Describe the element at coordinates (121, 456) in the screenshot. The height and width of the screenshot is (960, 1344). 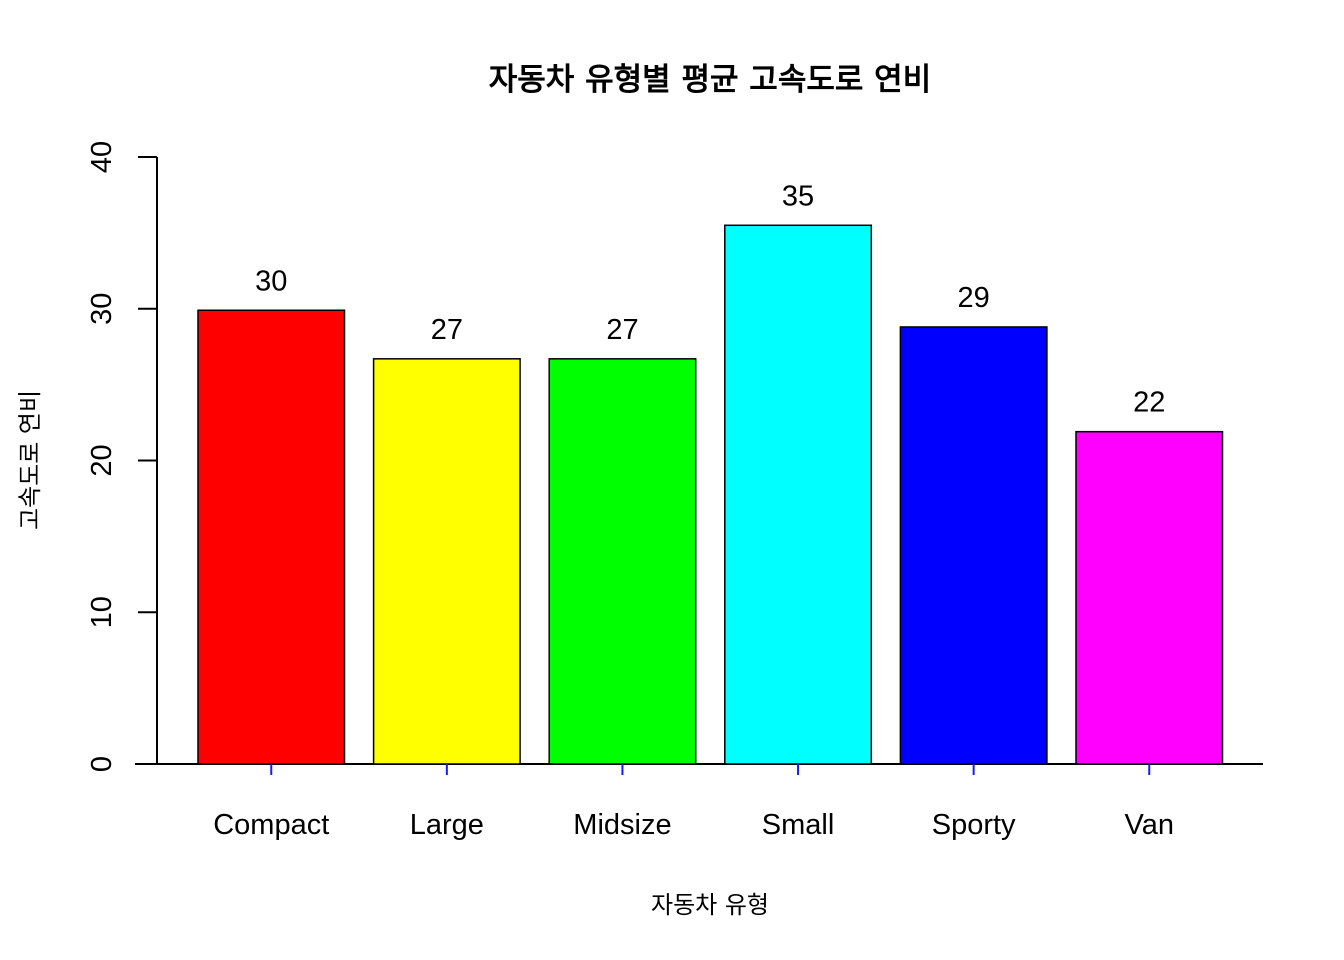
I see `y-axis-ticks: 0 10 20 30 40` at that location.